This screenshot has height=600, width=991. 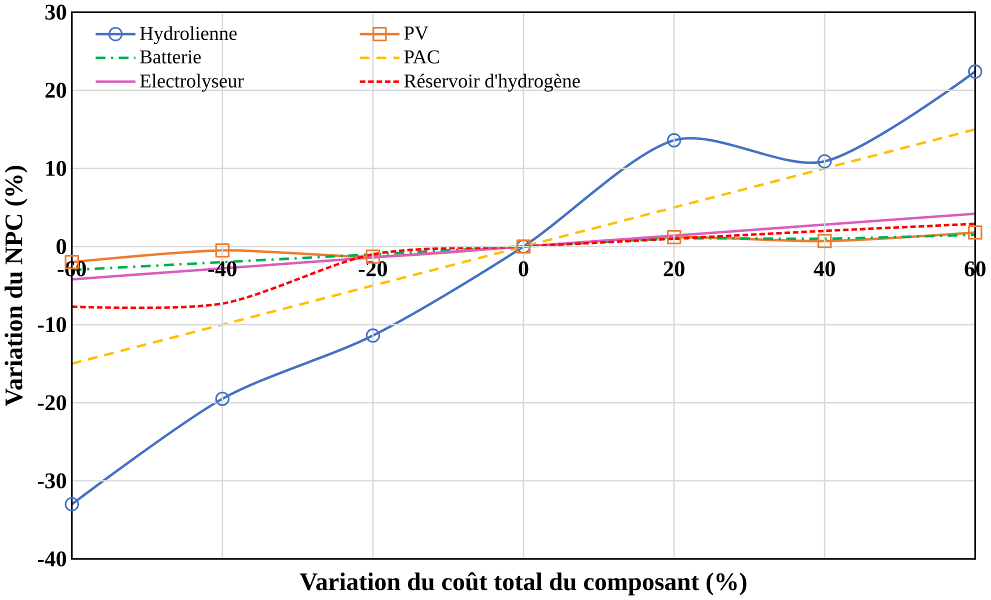 I want to click on y-axis-title: Variation du NPC (%), so click(x=16, y=286).